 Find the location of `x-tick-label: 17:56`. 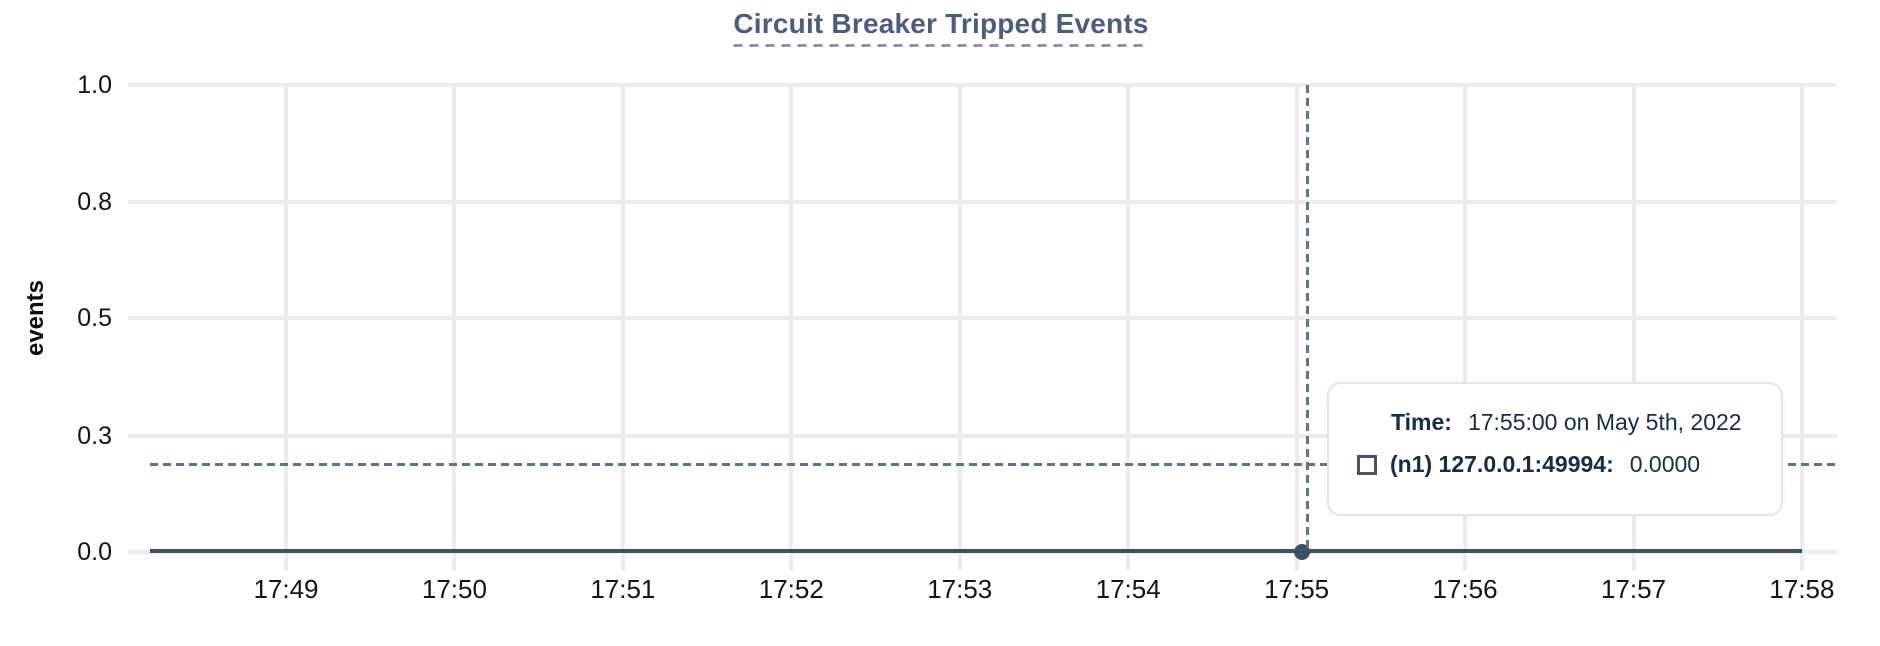

x-tick-label: 17:56 is located at coordinates (1465, 589).